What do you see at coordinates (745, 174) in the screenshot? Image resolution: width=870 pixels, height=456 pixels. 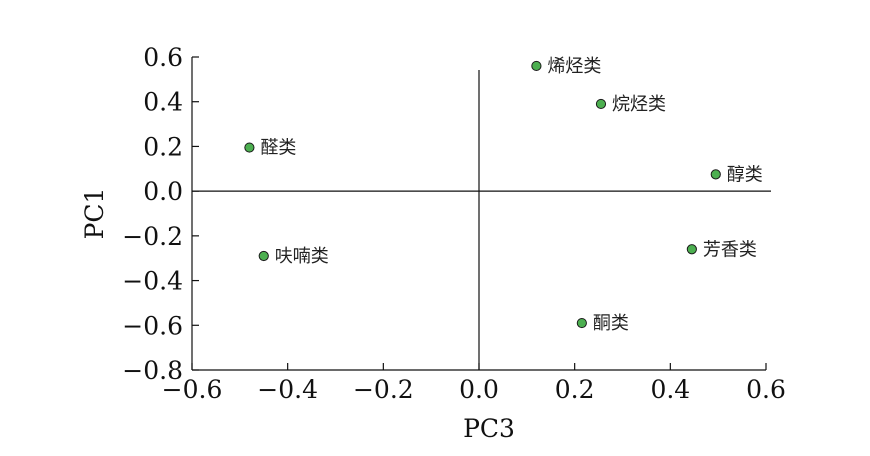 I see `point-label: 醇类` at bounding box center [745, 174].